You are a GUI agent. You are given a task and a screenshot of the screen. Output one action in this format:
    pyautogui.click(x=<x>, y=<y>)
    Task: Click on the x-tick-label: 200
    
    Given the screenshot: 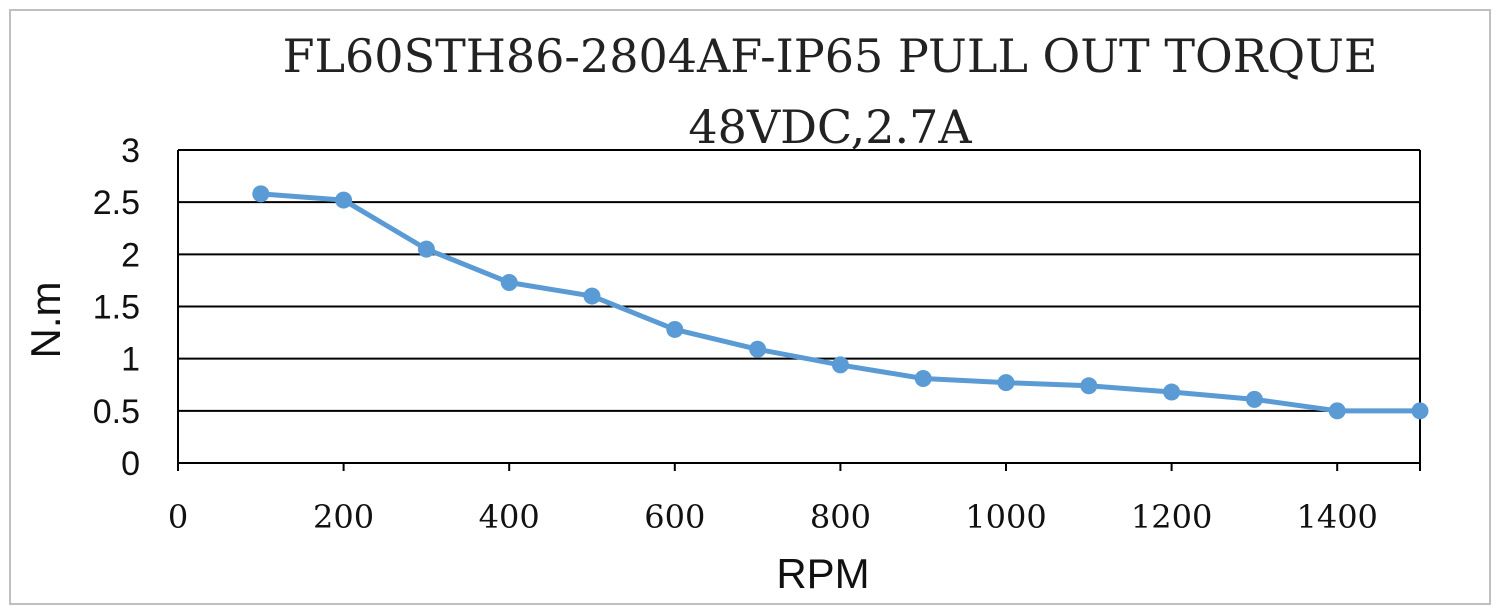 What is the action you would take?
    pyautogui.click(x=343, y=517)
    